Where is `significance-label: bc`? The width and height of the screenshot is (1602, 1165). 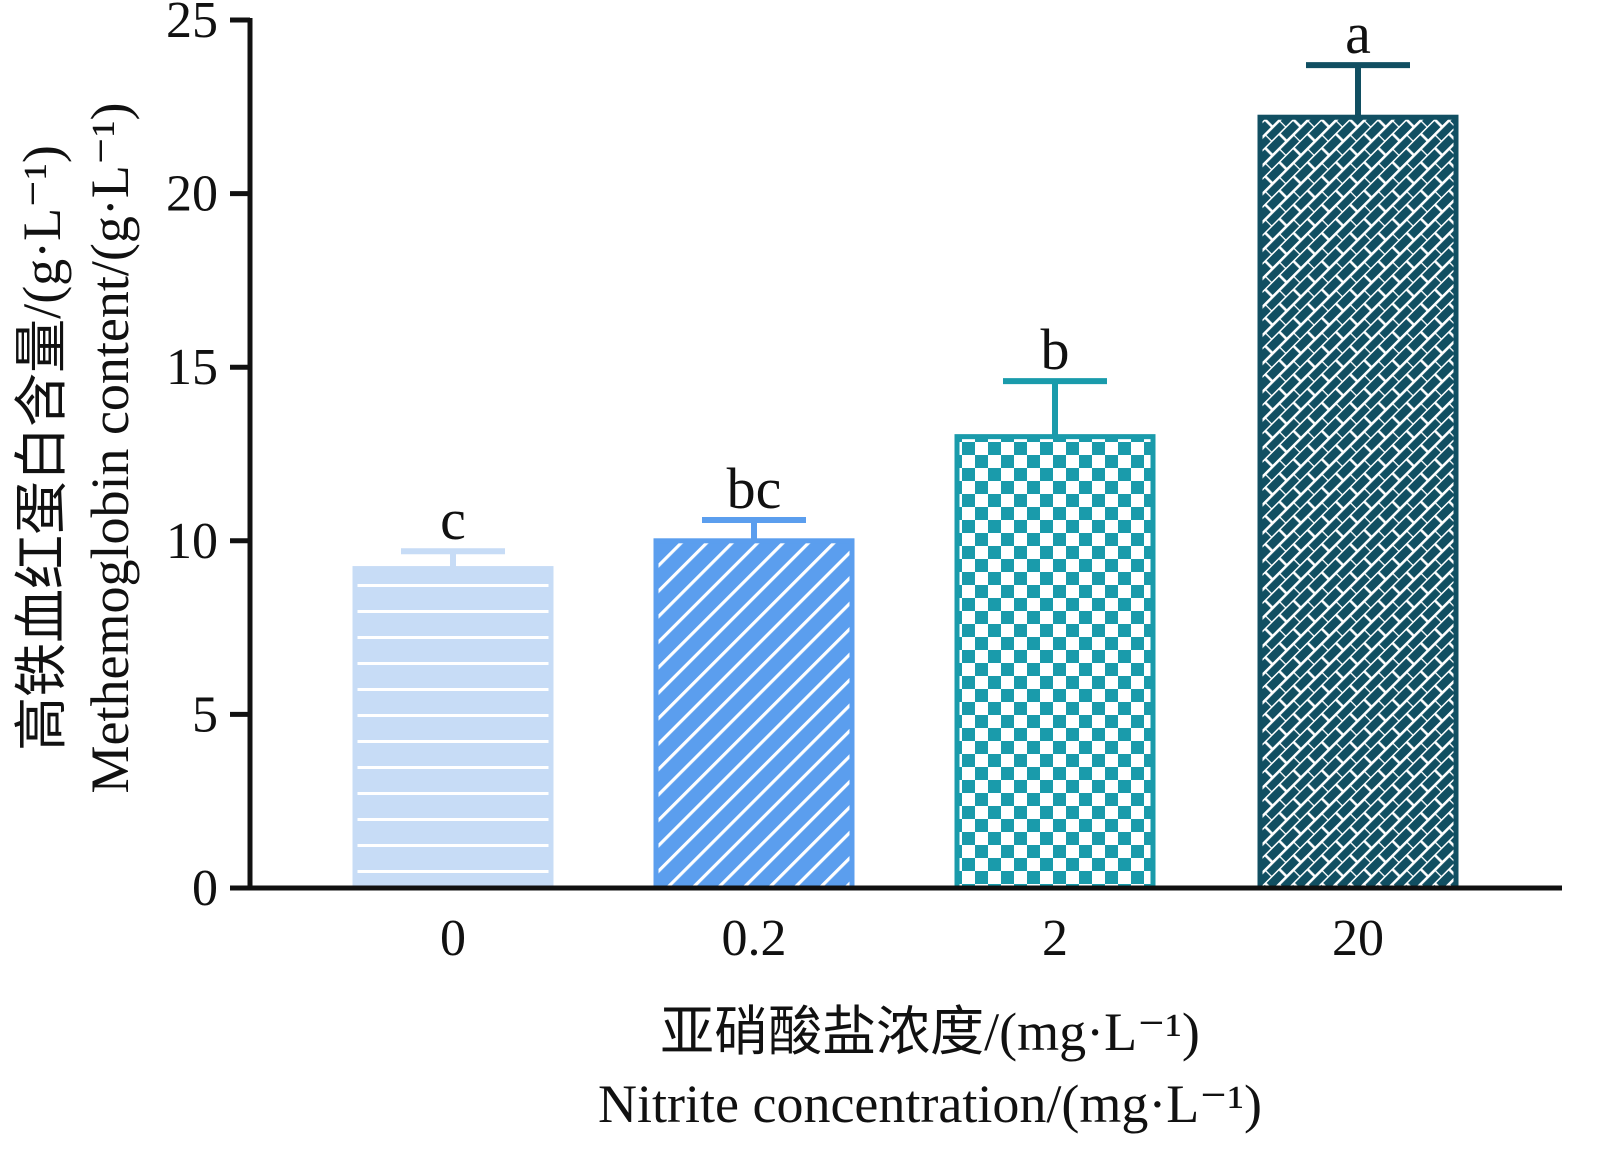 significance-label: bc is located at coordinates (754, 488).